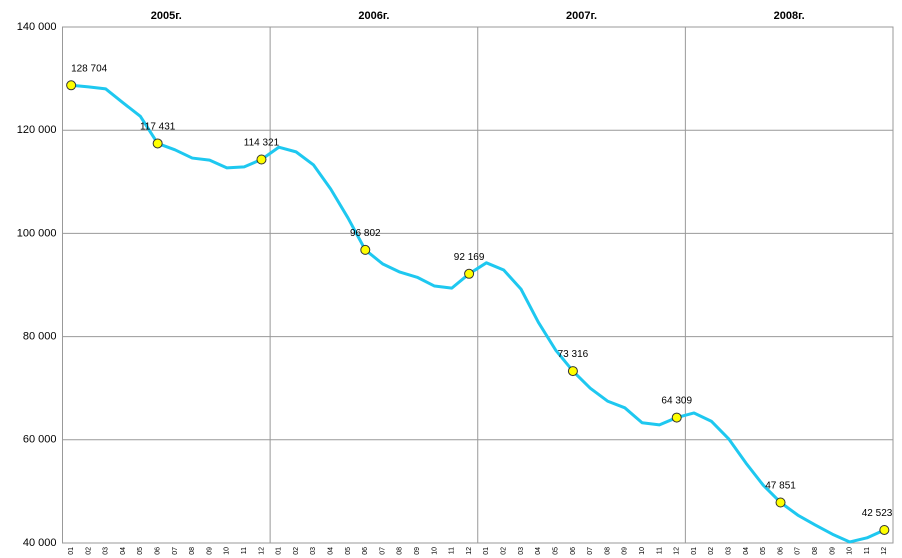 The width and height of the screenshot is (902, 558). What do you see at coordinates (40, 440) in the screenshot?
I see `y-tick-label: 60 000` at bounding box center [40, 440].